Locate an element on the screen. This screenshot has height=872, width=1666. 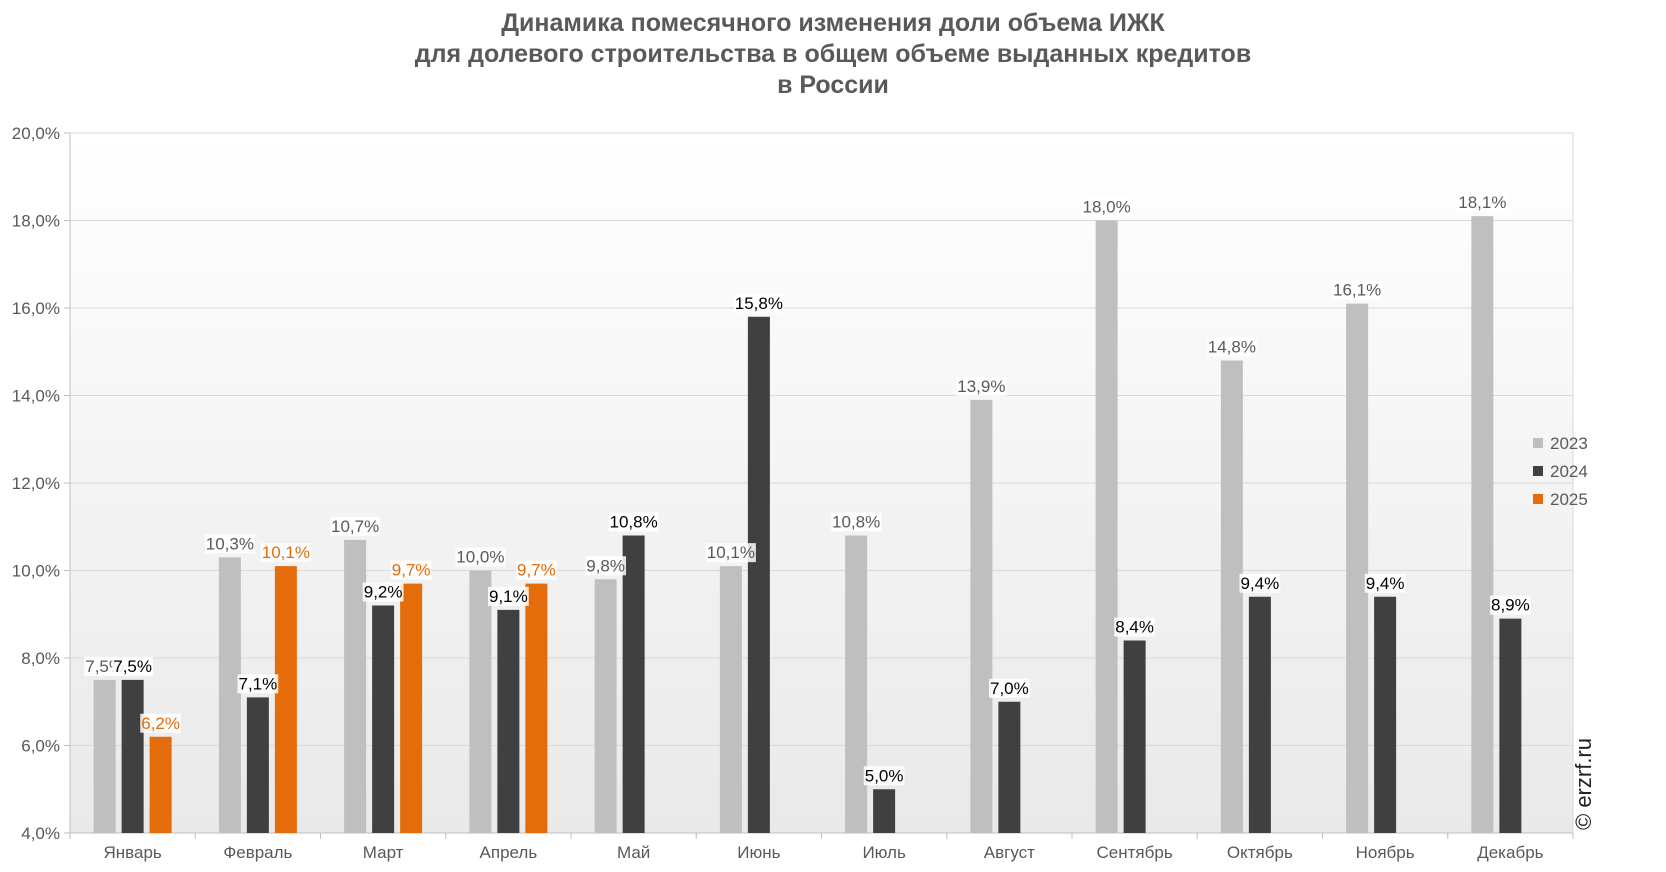
legend-label-2024: 2024 is located at coordinates (1569, 471).